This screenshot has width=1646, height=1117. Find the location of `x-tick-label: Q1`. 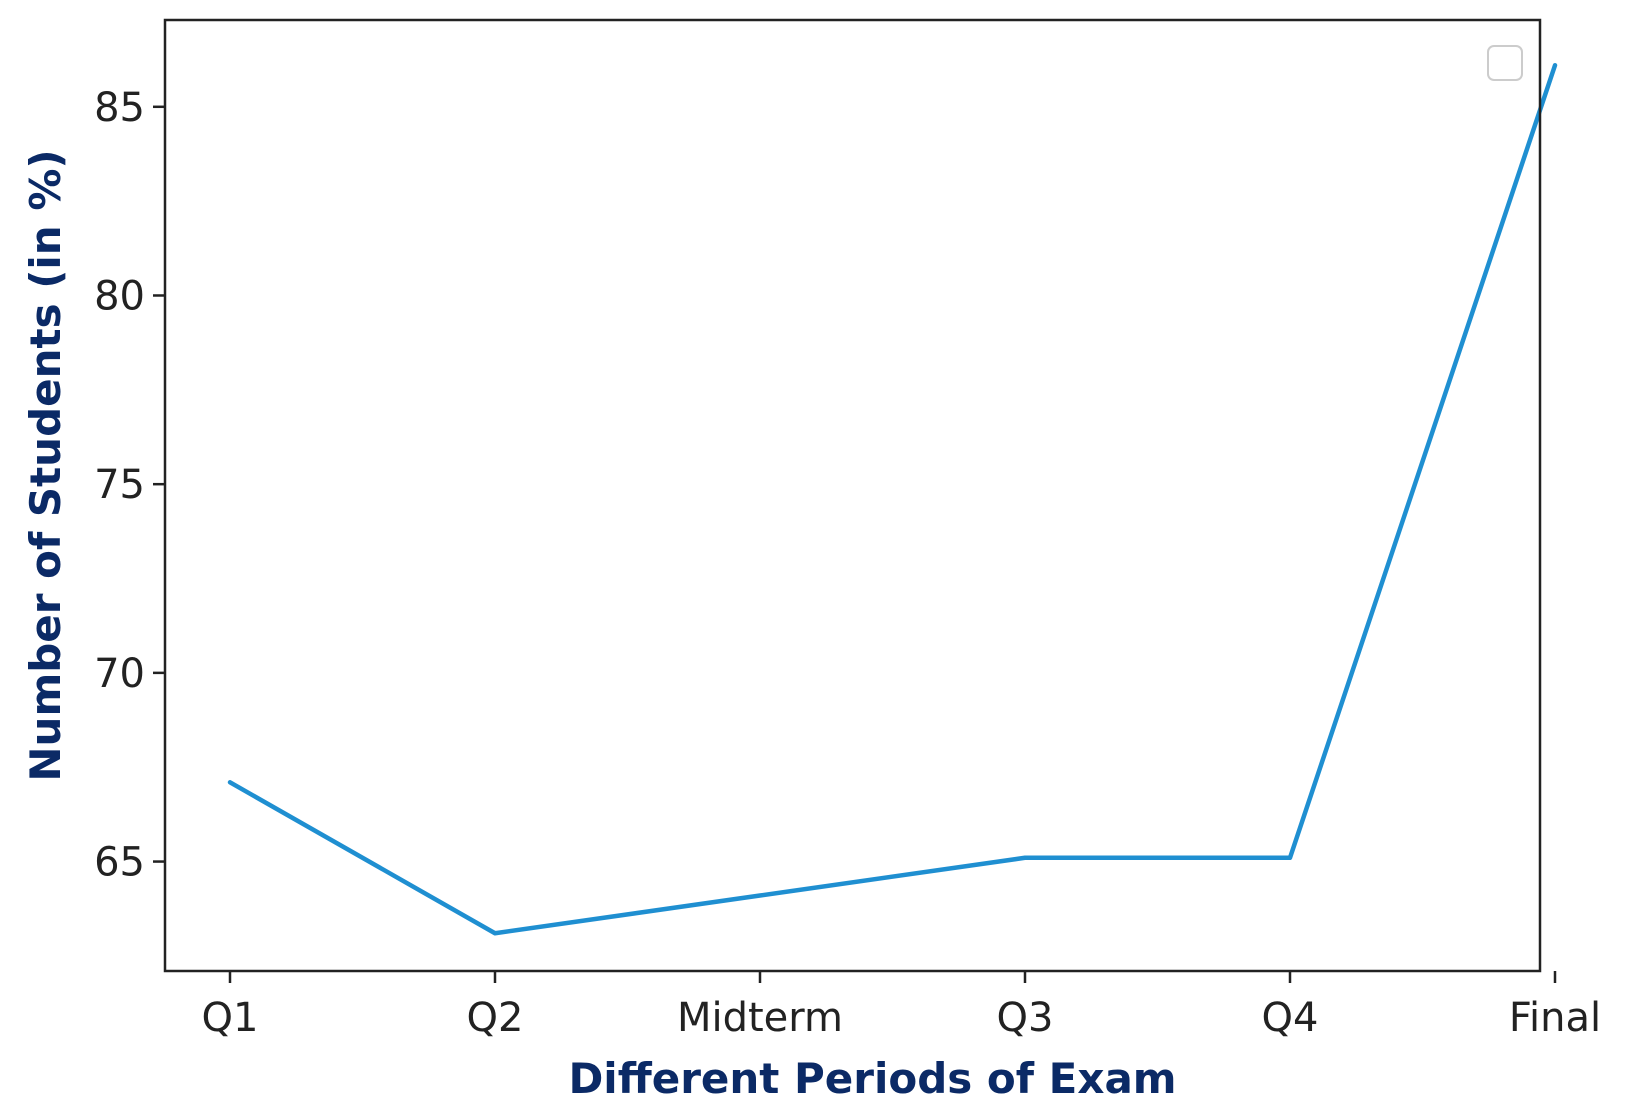

x-tick-label: Q1 is located at coordinates (230, 1018).